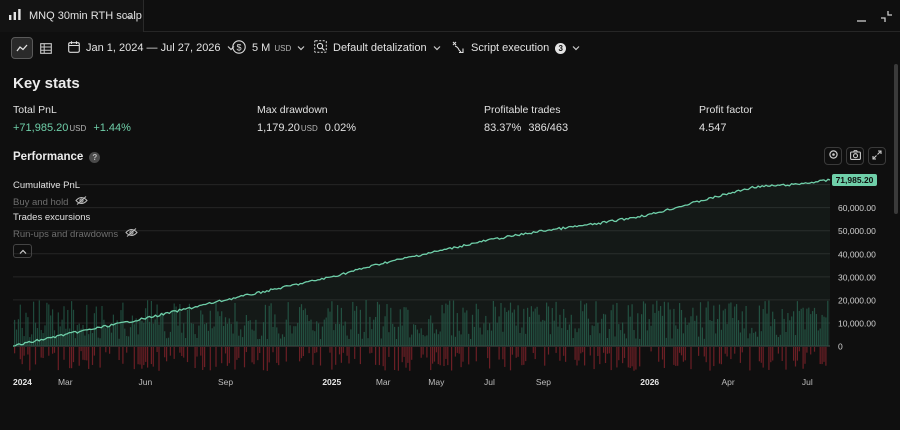  Describe the element at coordinates (268, 48) in the screenshot. I see `initial-capital-selector: $ 5 M USD` at that location.